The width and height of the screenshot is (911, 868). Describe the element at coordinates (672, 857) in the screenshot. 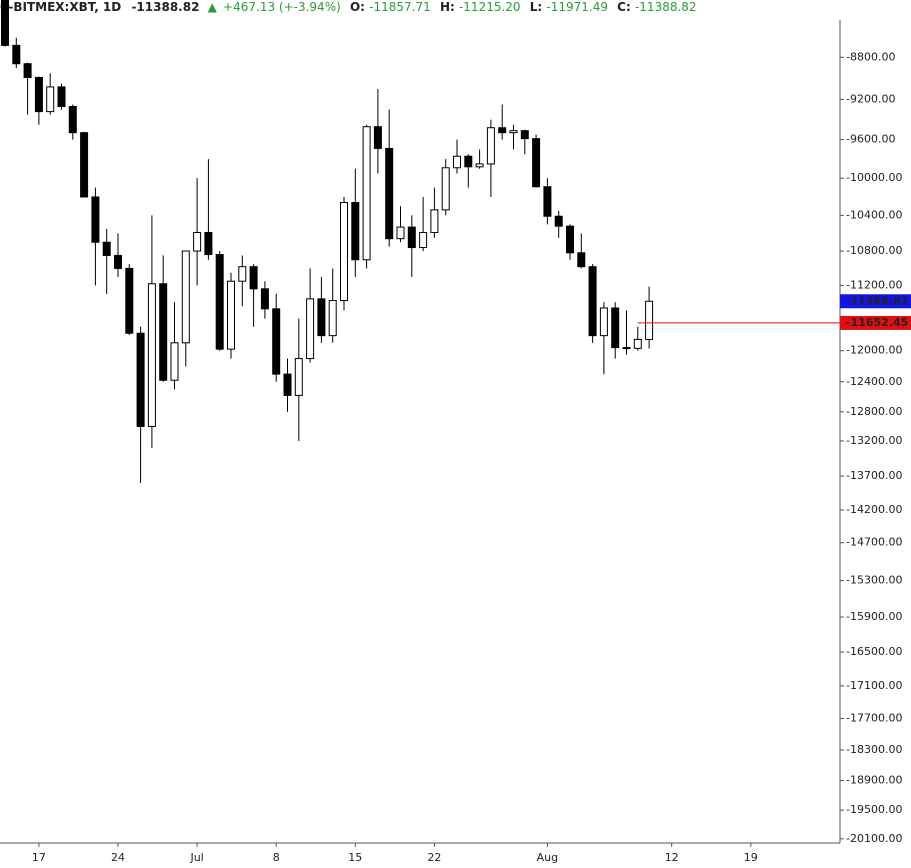

I see `x-tick-label: 12` at that location.